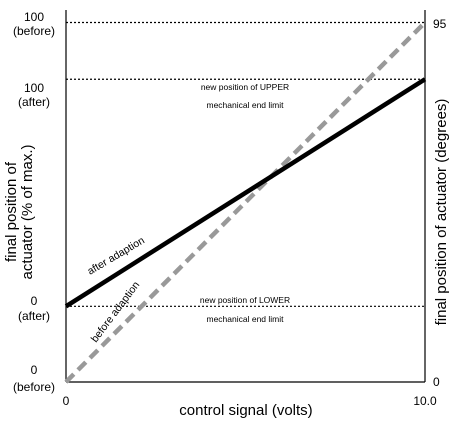 Image resolution: width=452 pixels, height=421 pixels. Describe the element at coordinates (34, 88) in the screenshot. I see `left-tick-100-after-value: 100` at that location.